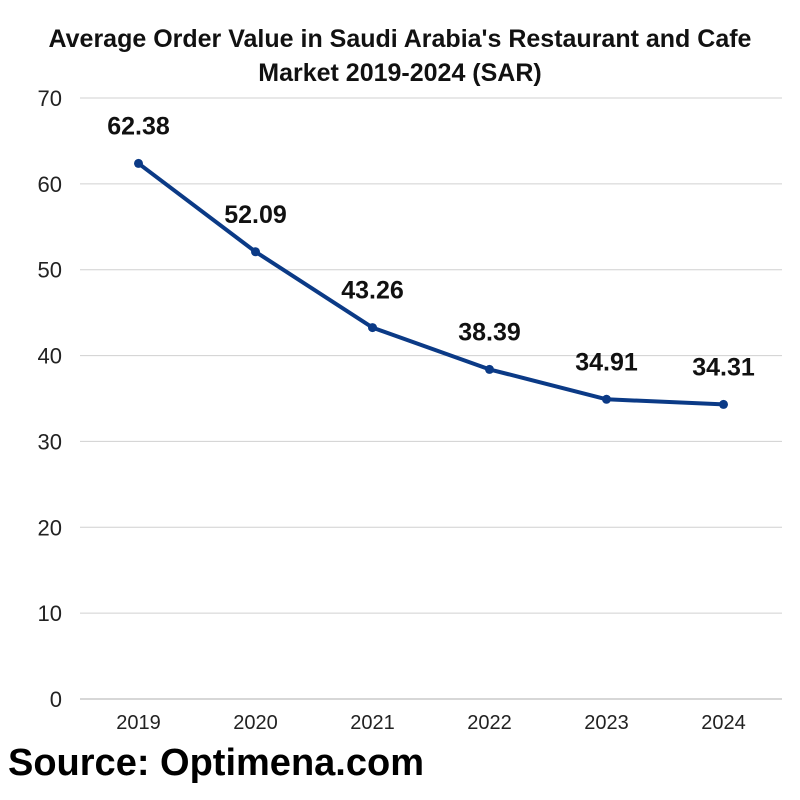 This screenshot has width=800, height=800. I want to click on data-label: 62.38, so click(138, 126).